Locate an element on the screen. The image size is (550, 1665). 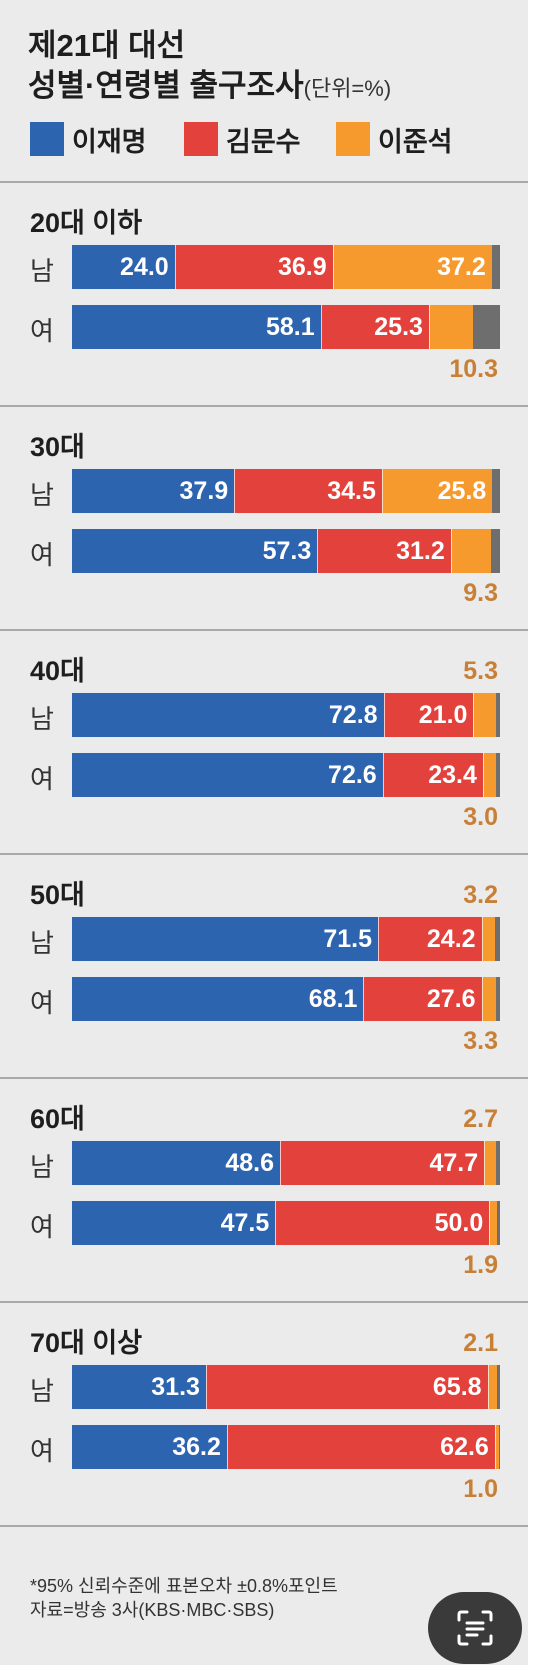
value-lee-jaemyung: 48.6 is located at coordinates (249, 1163).